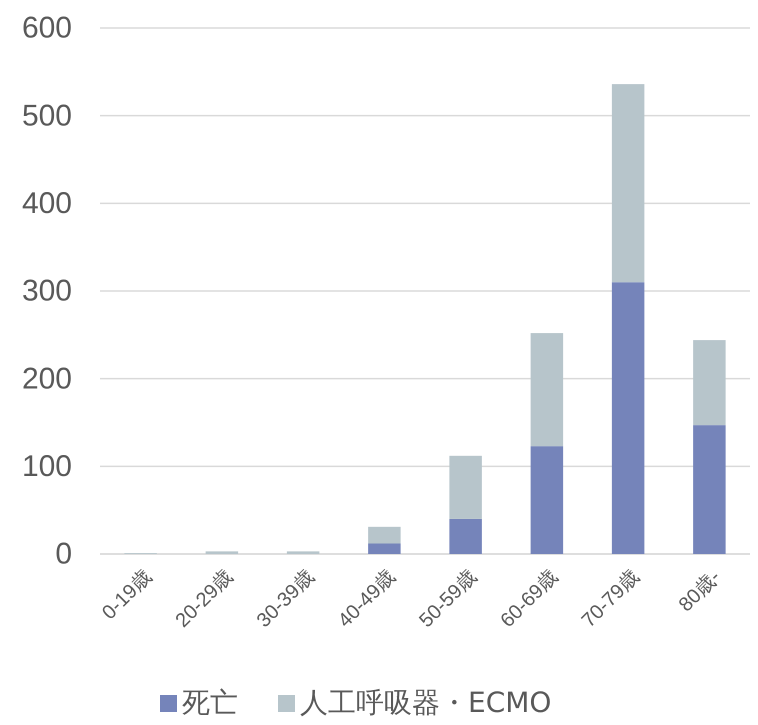  I want to click on legend-label: 人工呼吸器・ECMO, so click(426, 702).